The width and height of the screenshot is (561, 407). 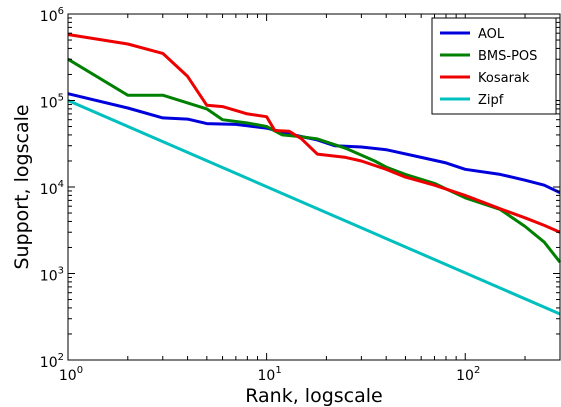 I want to click on y-tick-label: 10³, so click(x=52, y=275).